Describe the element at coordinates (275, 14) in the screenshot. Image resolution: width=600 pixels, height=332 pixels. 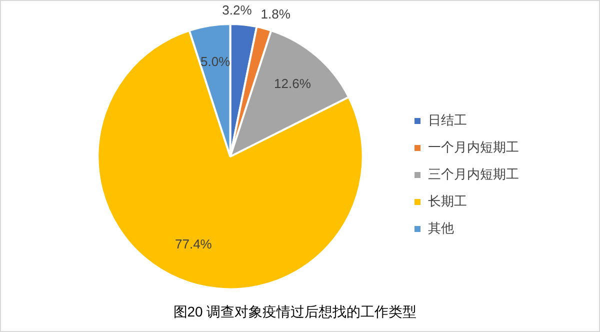
I see `data-label: 1.8%` at that location.